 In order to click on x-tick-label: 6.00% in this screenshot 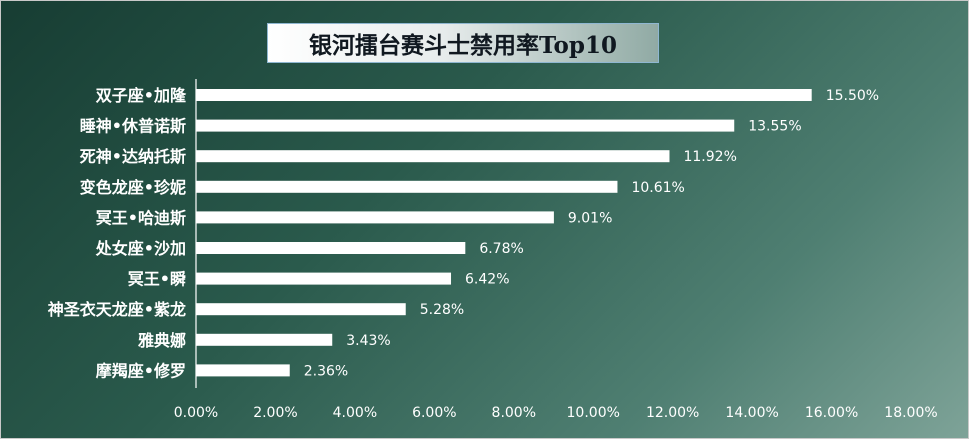, I will do `click(434, 413)`.